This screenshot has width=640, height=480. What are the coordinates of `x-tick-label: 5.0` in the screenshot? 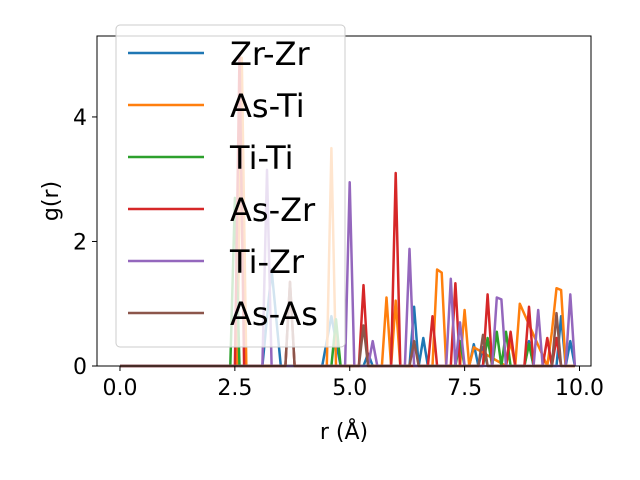 It's located at (349, 388).